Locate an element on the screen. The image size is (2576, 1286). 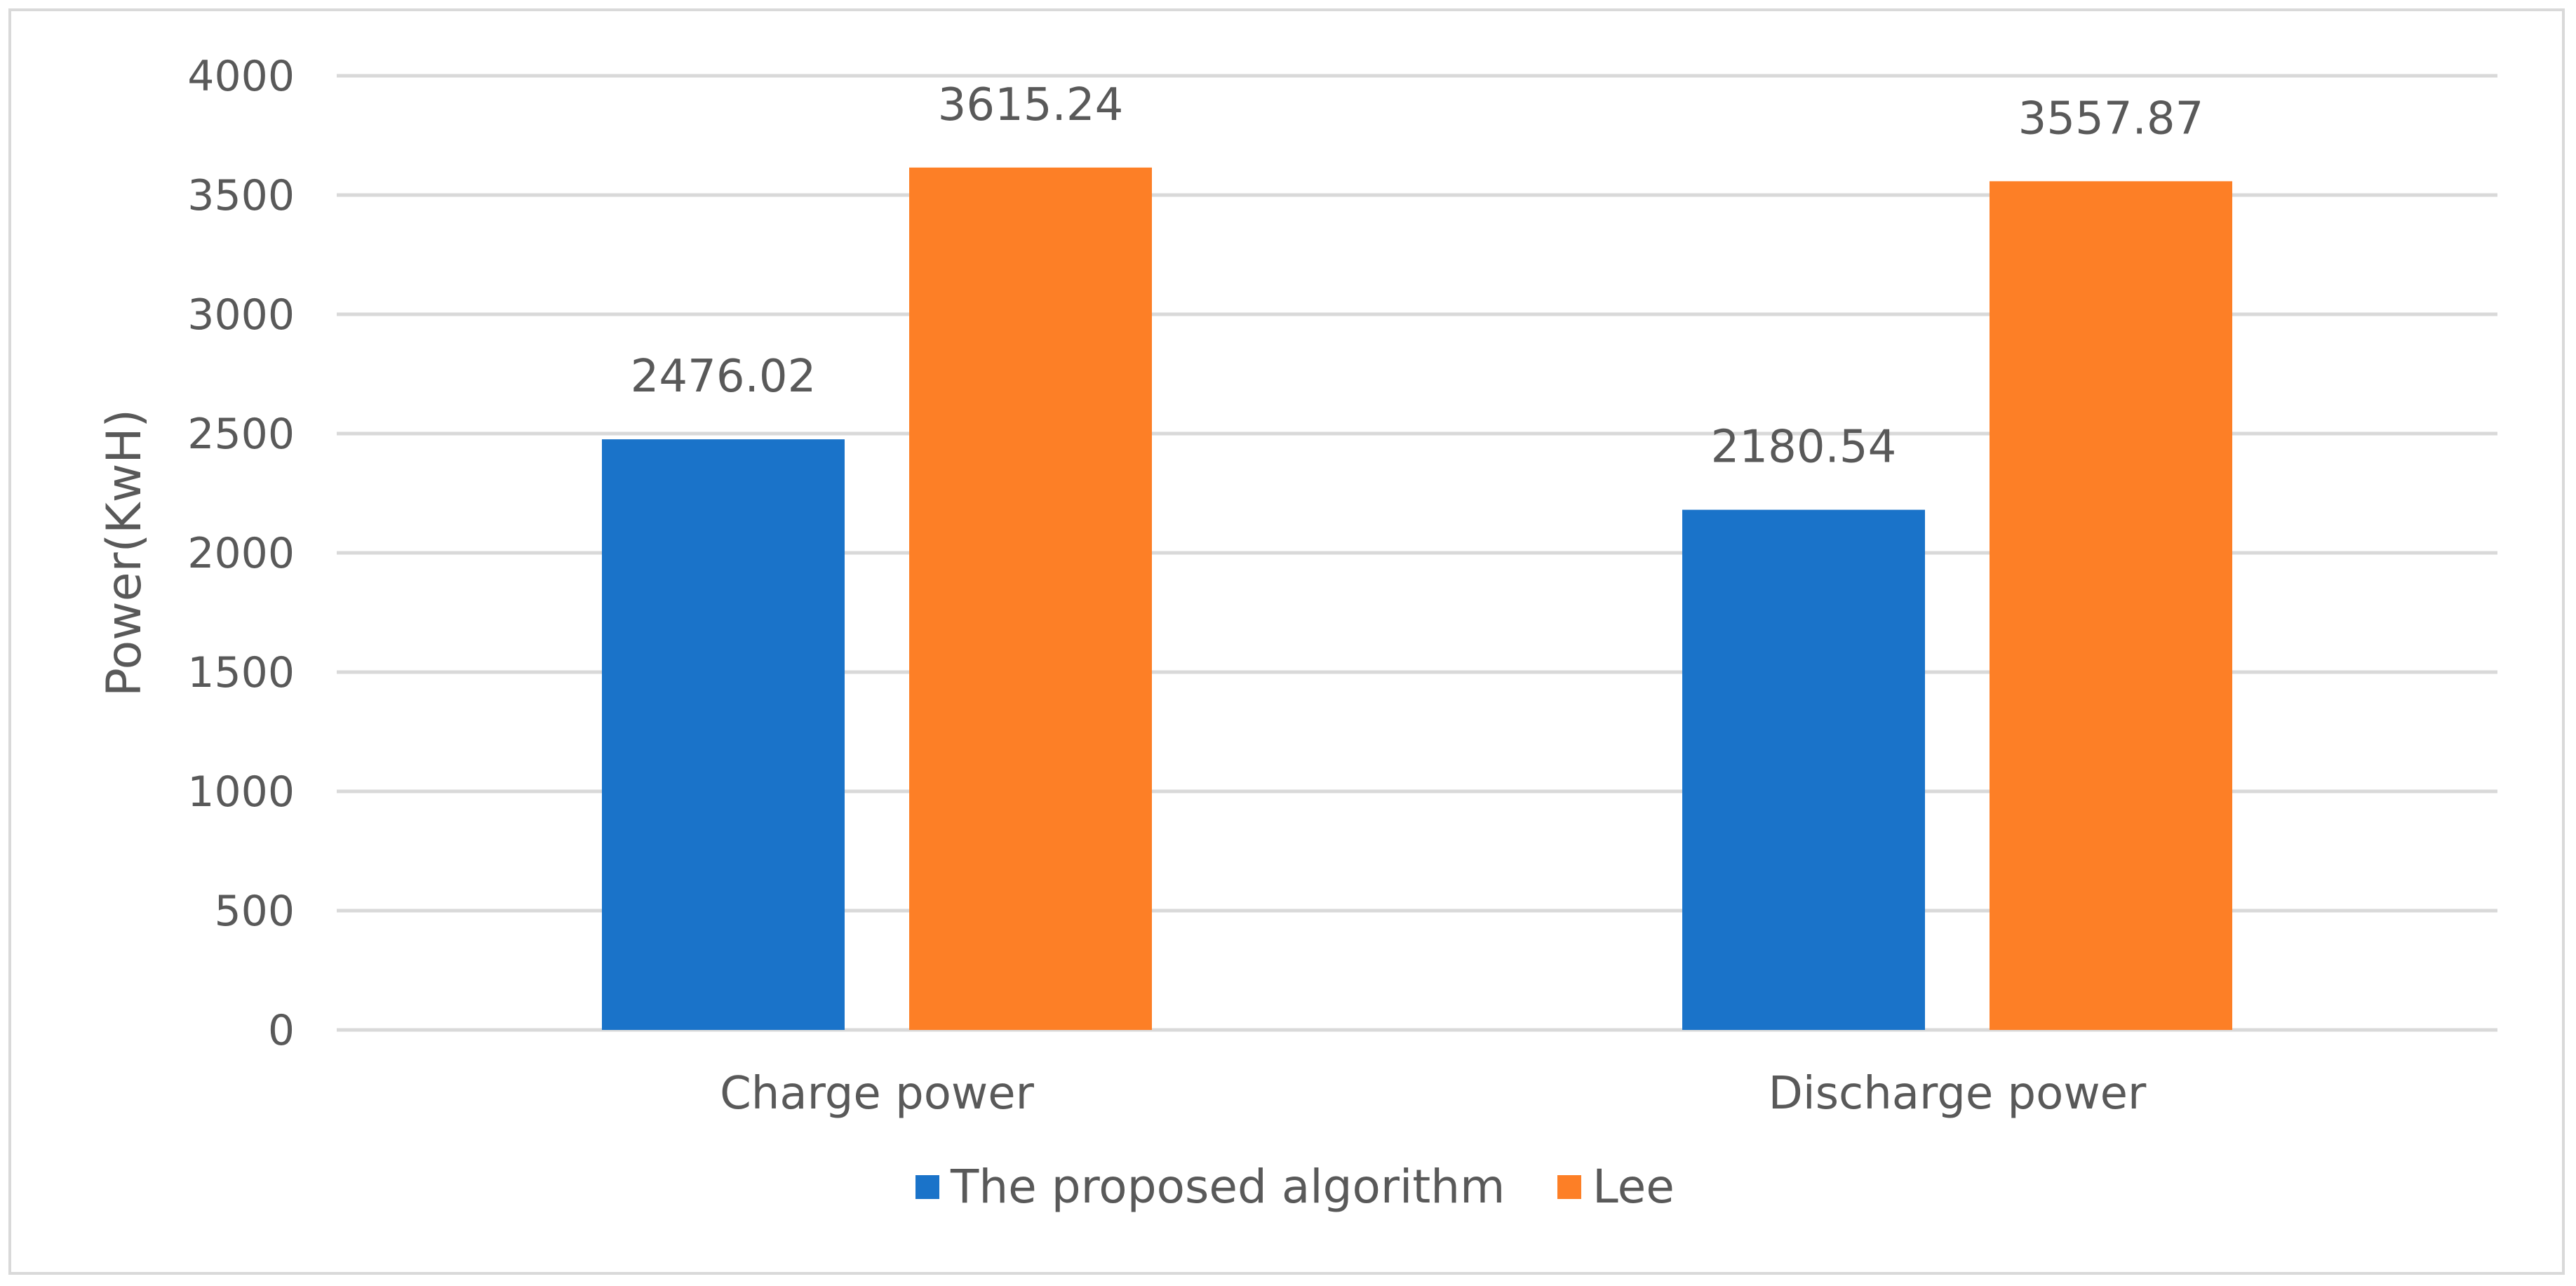
y-axis-title: Power(KwH) is located at coordinates (125, 553).